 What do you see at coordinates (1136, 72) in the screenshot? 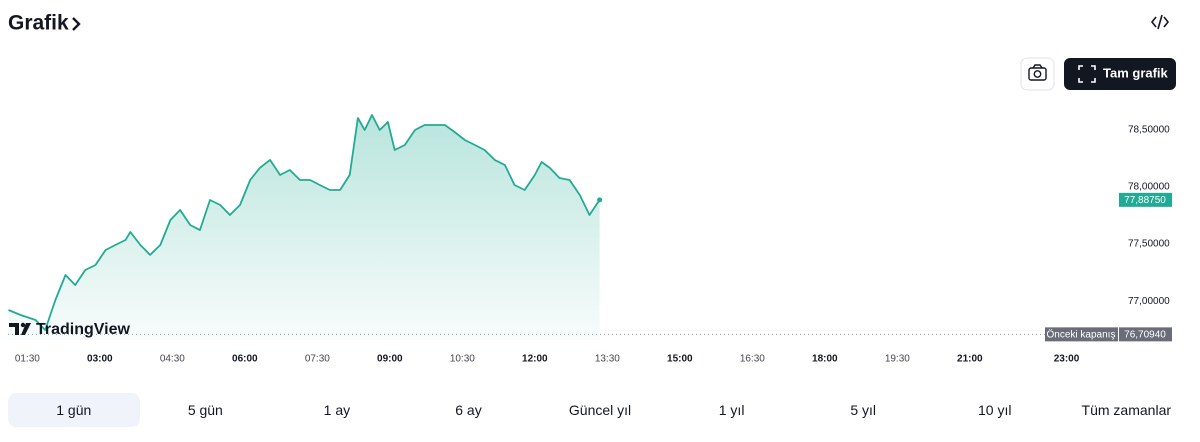
I see `fullscreen-label: Tam grafik` at bounding box center [1136, 72].